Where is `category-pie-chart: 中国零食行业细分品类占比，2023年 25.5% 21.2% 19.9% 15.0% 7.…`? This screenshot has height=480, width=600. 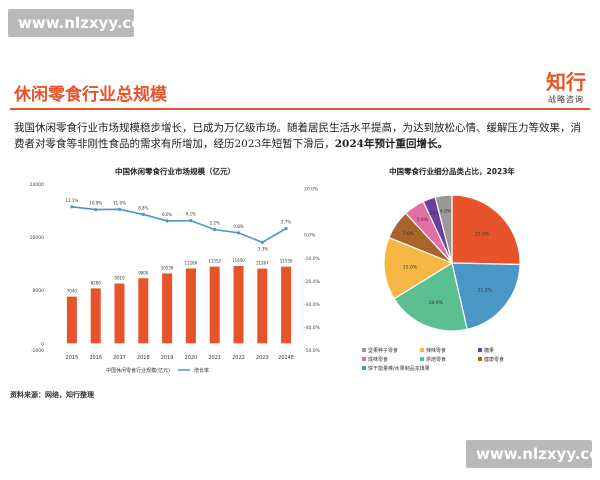 category-pie-chart: 中国零食行业细分品类占比，2023年 25.5% 21.2% 19.9% 15.0% 7.… is located at coordinates (441, 269).